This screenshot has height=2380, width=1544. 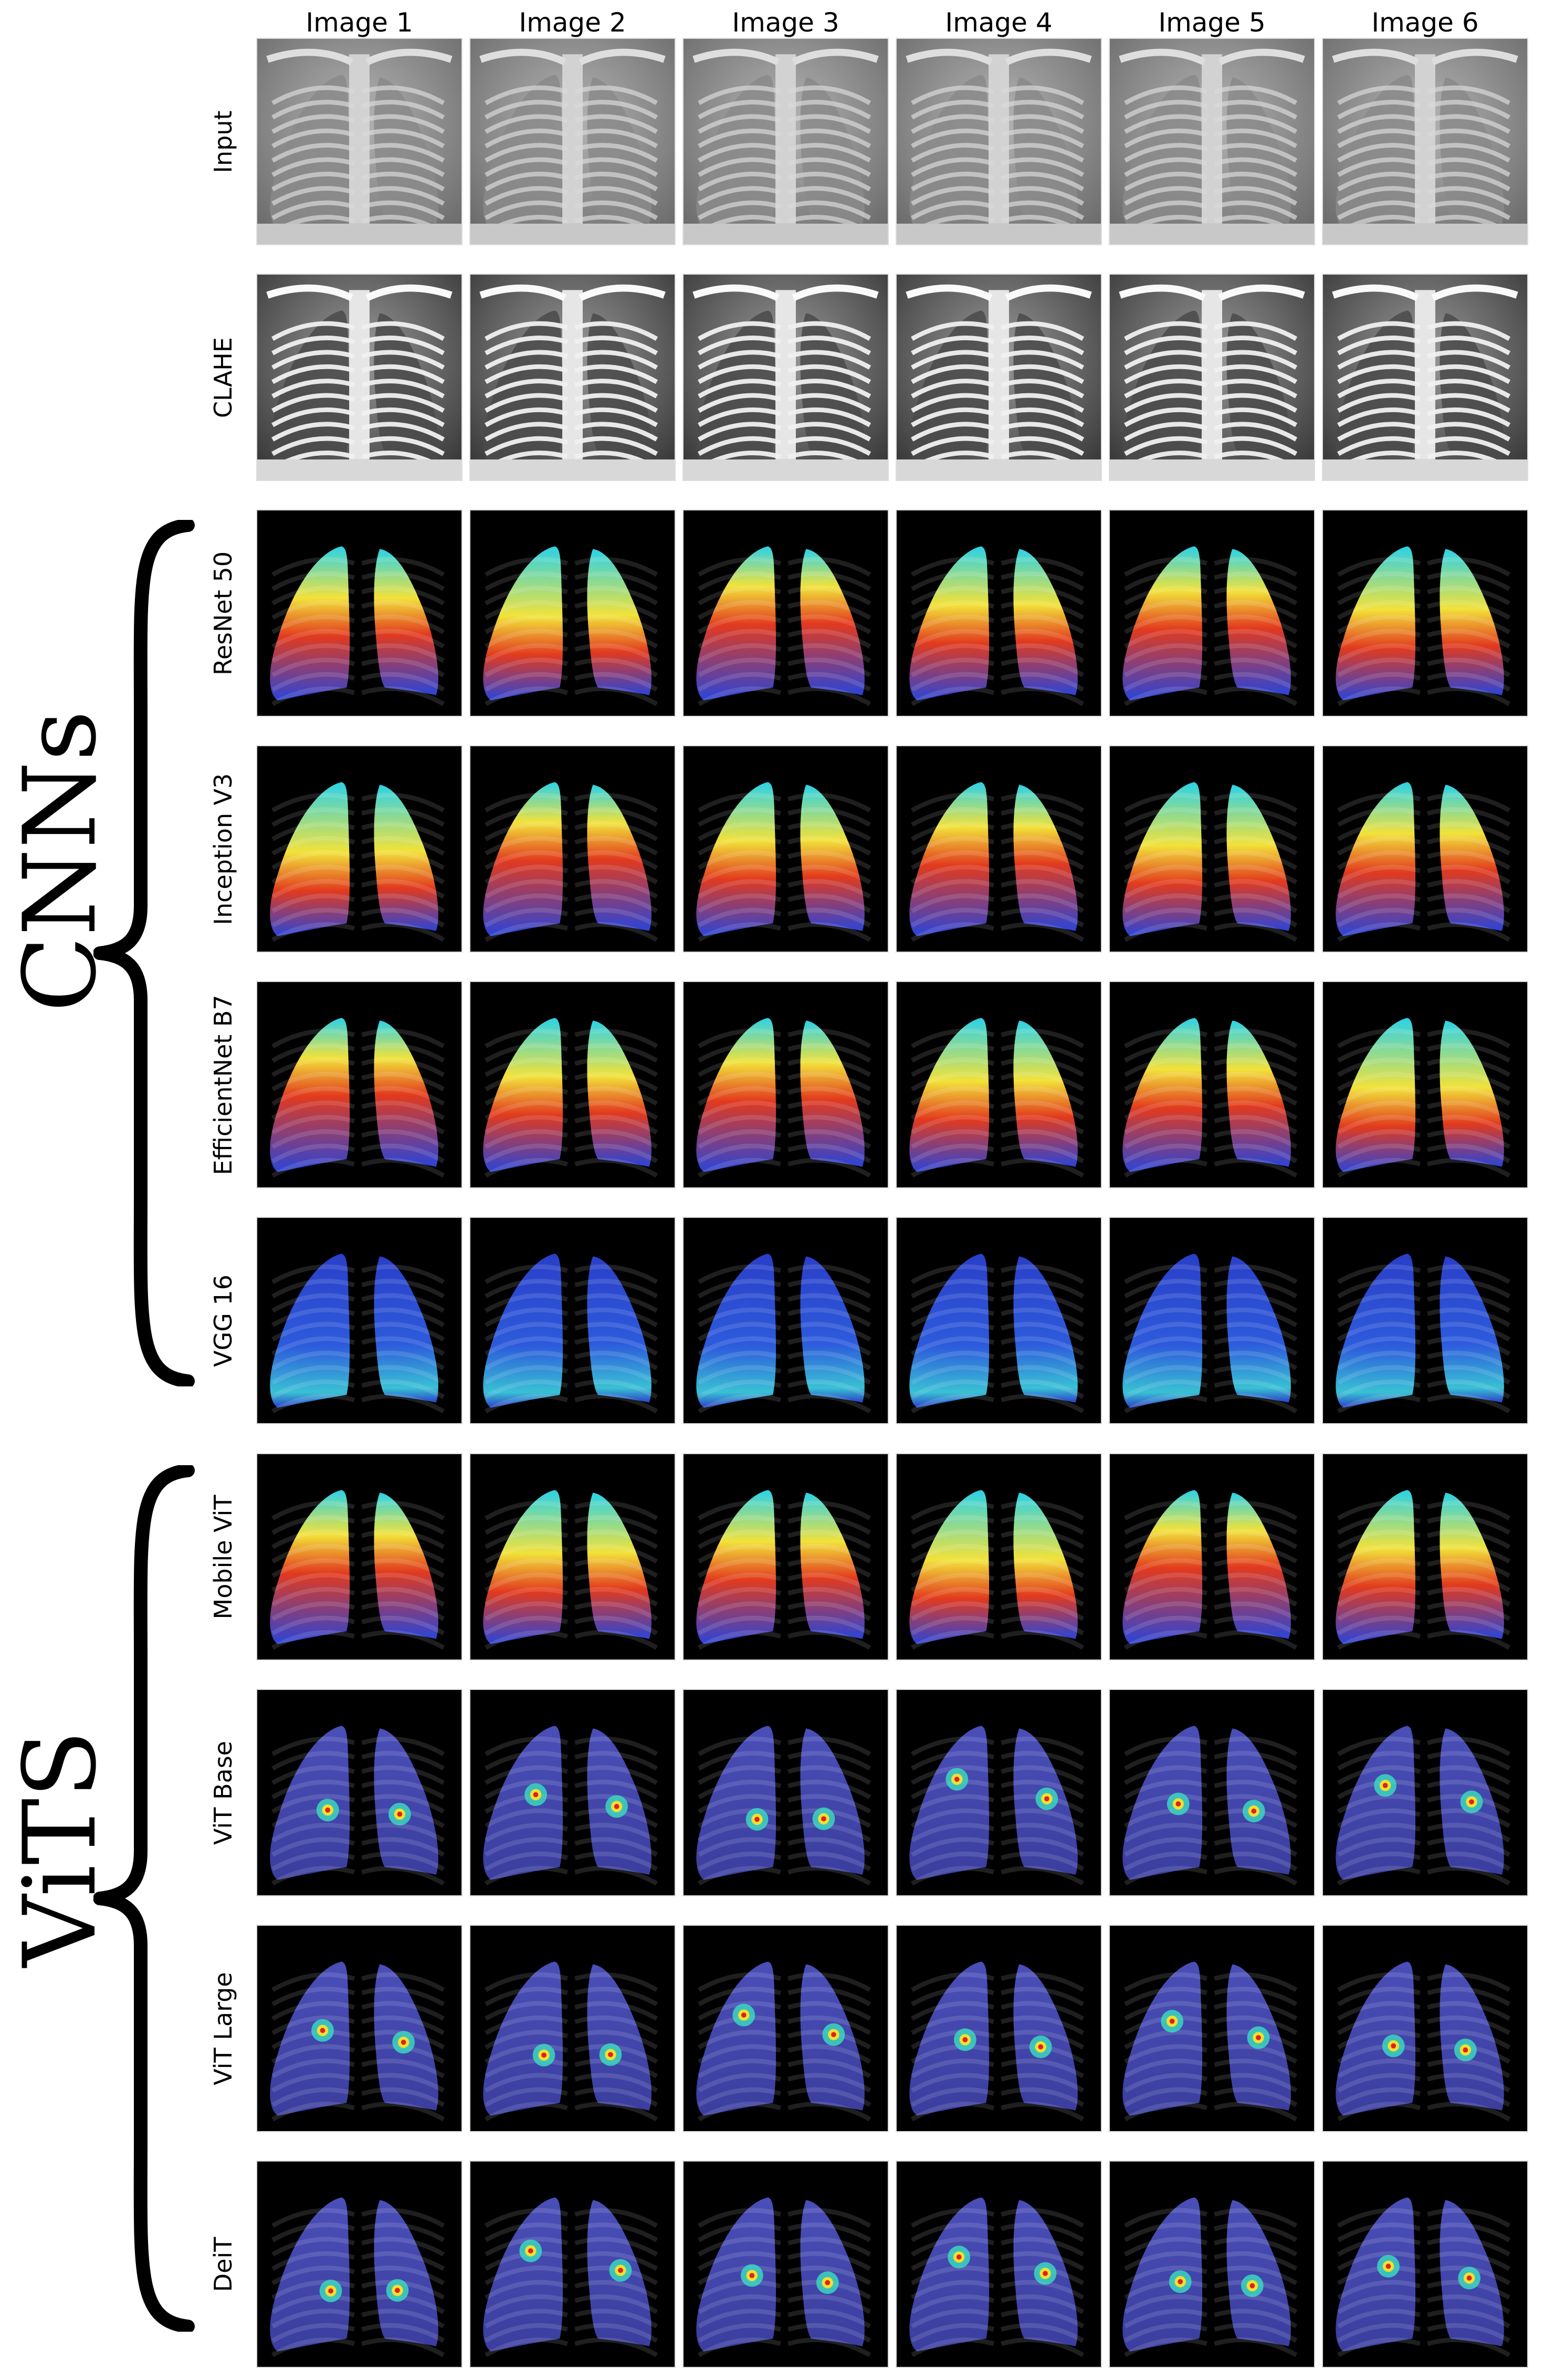 What do you see at coordinates (572, 22) in the screenshot?
I see `column-header: Image 2` at bounding box center [572, 22].